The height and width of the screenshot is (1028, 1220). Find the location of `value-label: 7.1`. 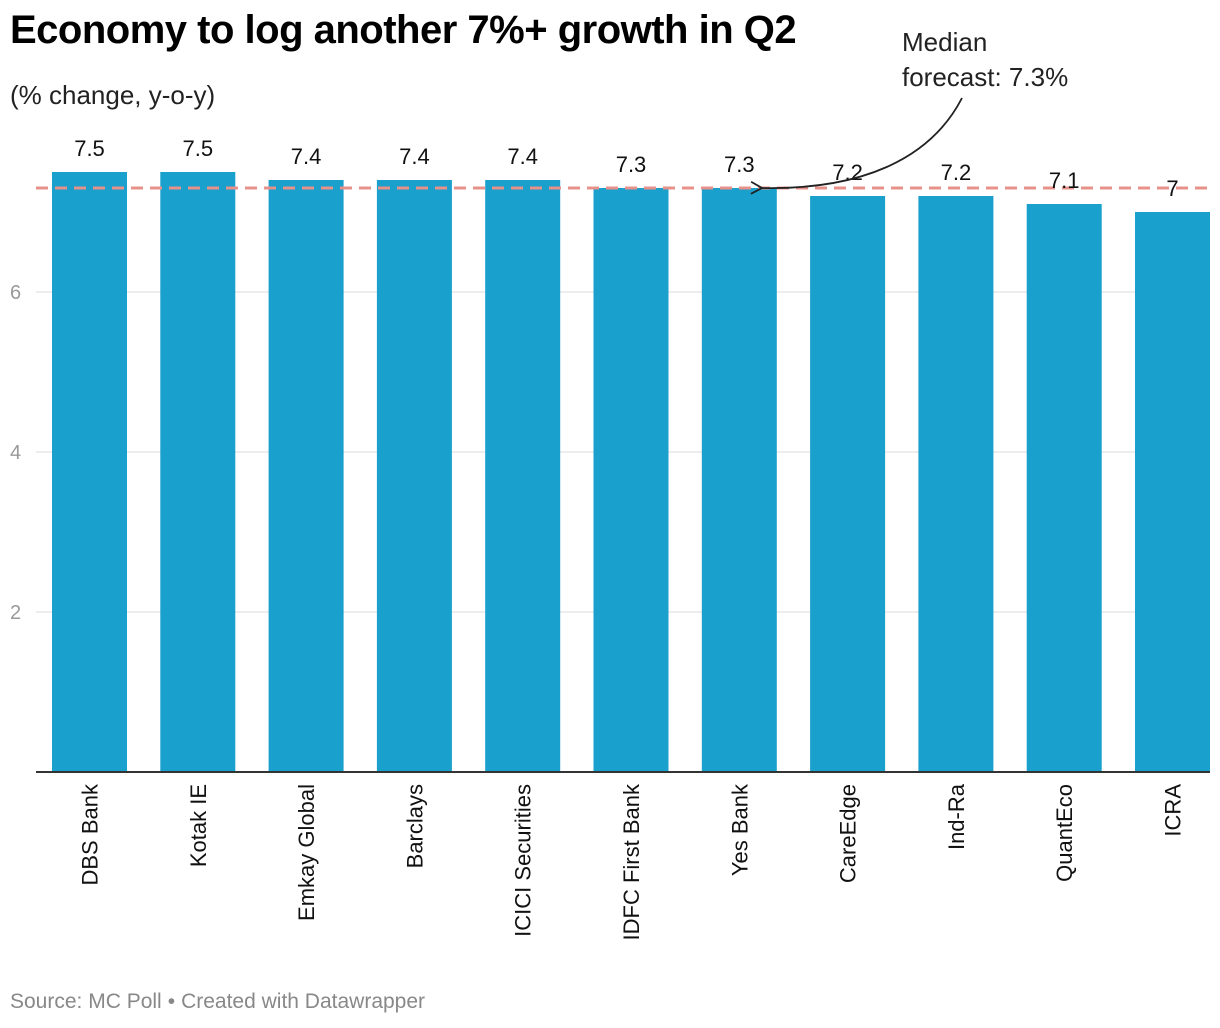

value-label: 7.1 is located at coordinates (1064, 180).